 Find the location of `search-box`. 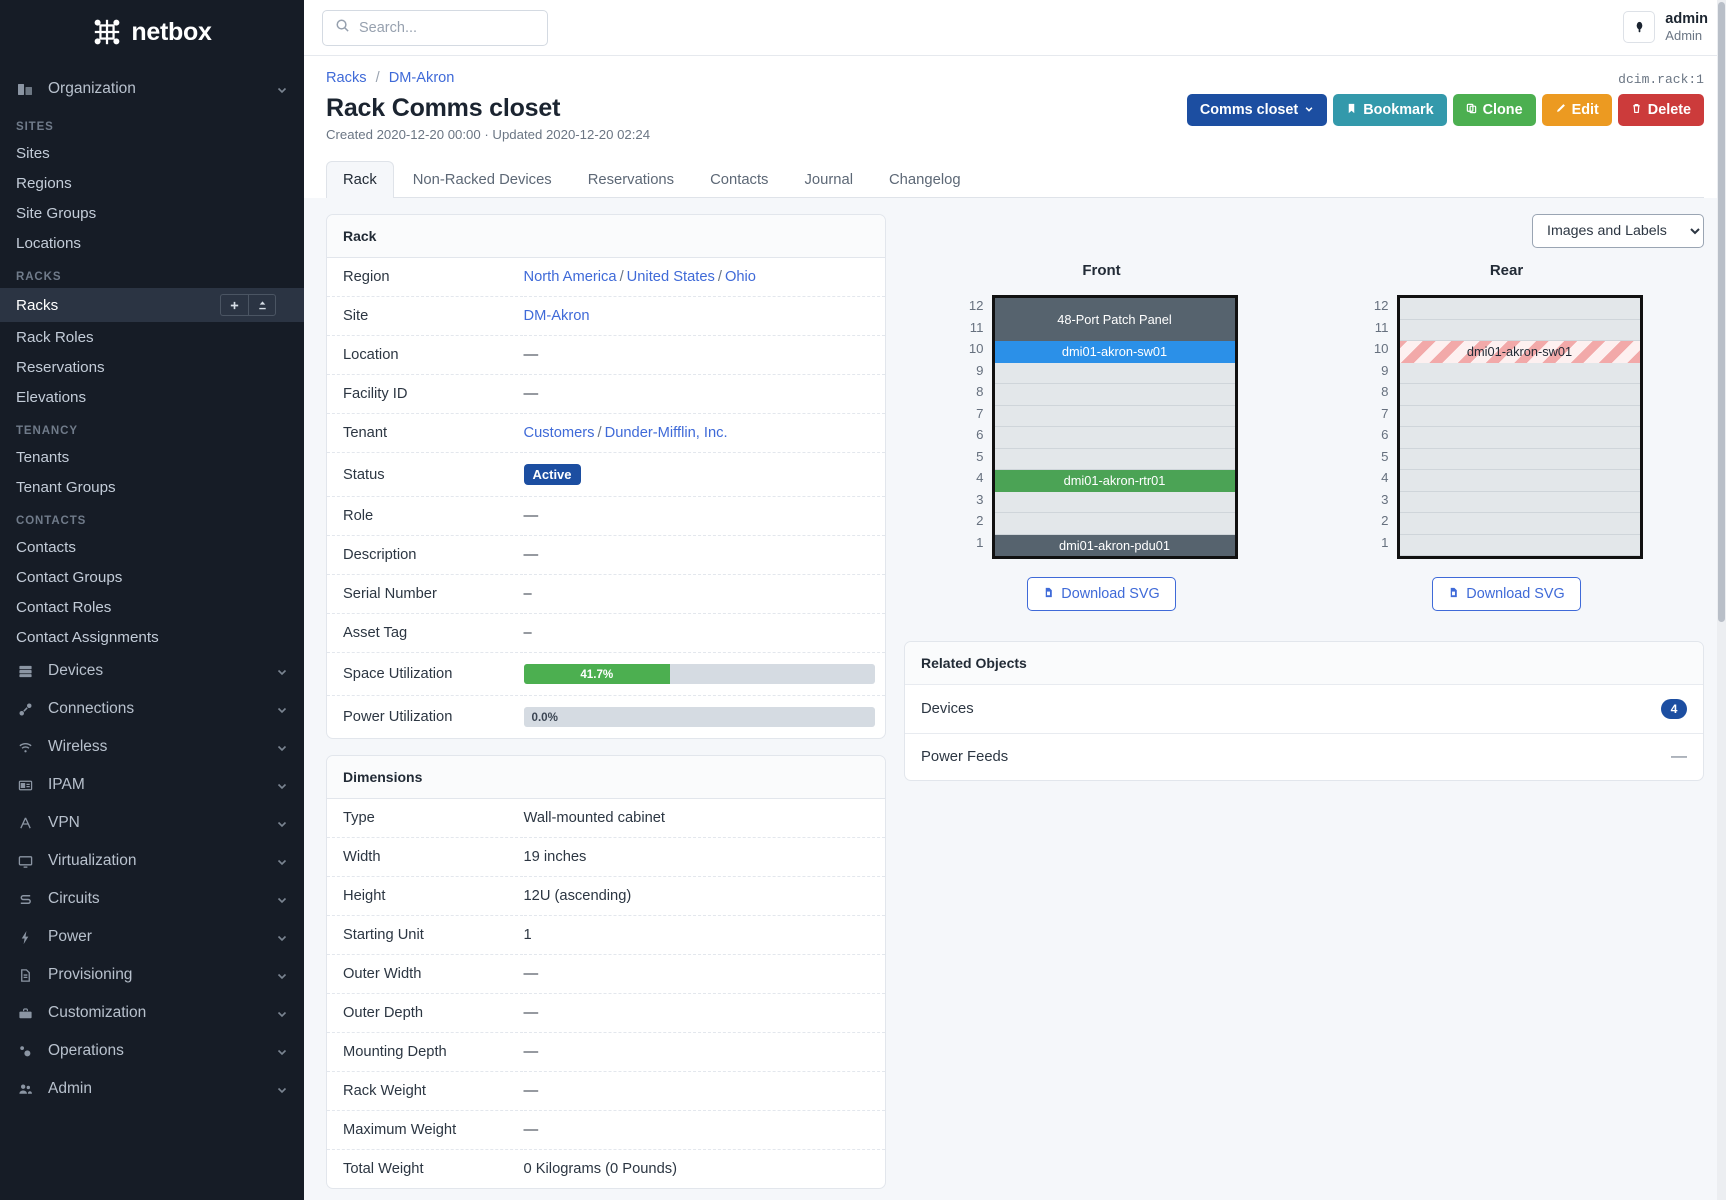

search-box is located at coordinates (435, 27).